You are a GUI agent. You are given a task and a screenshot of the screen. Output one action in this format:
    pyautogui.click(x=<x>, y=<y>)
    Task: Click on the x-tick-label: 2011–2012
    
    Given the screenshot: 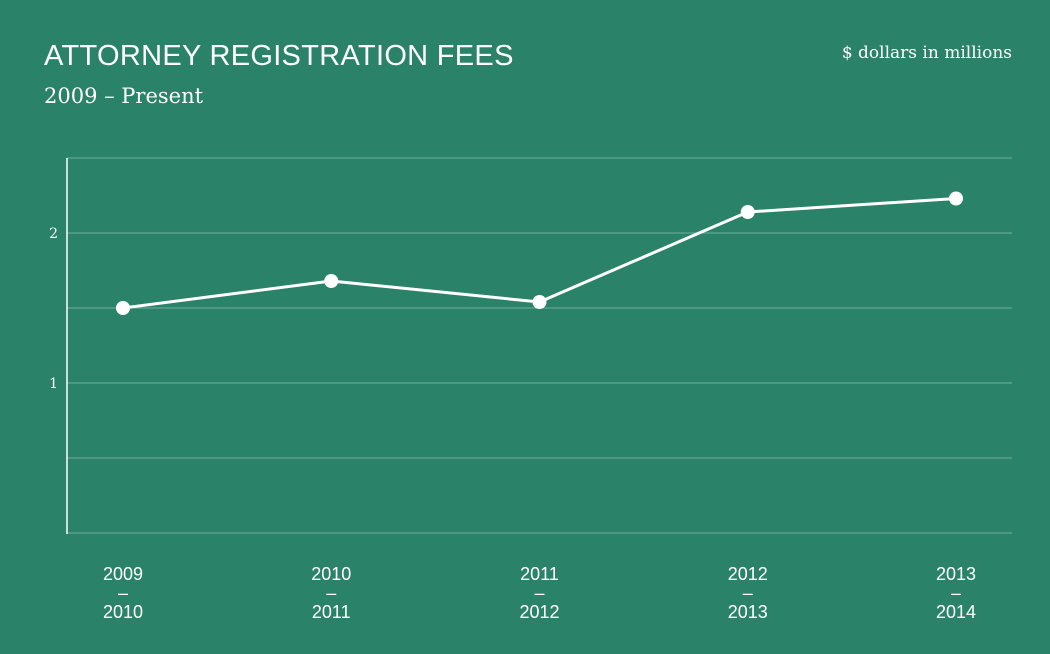 What is the action you would take?
    pyautogui.click(x=539, y=593)
    